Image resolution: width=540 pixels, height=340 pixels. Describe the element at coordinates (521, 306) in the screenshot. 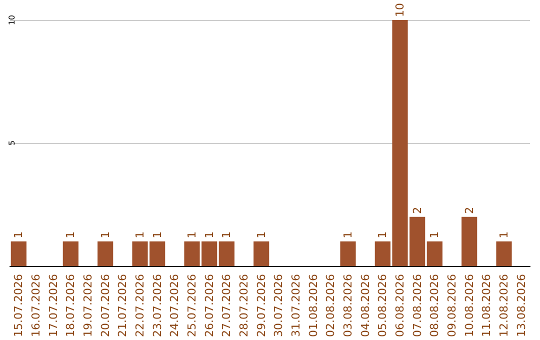

I see `x-tick-label: 13.08.2026` at that location.